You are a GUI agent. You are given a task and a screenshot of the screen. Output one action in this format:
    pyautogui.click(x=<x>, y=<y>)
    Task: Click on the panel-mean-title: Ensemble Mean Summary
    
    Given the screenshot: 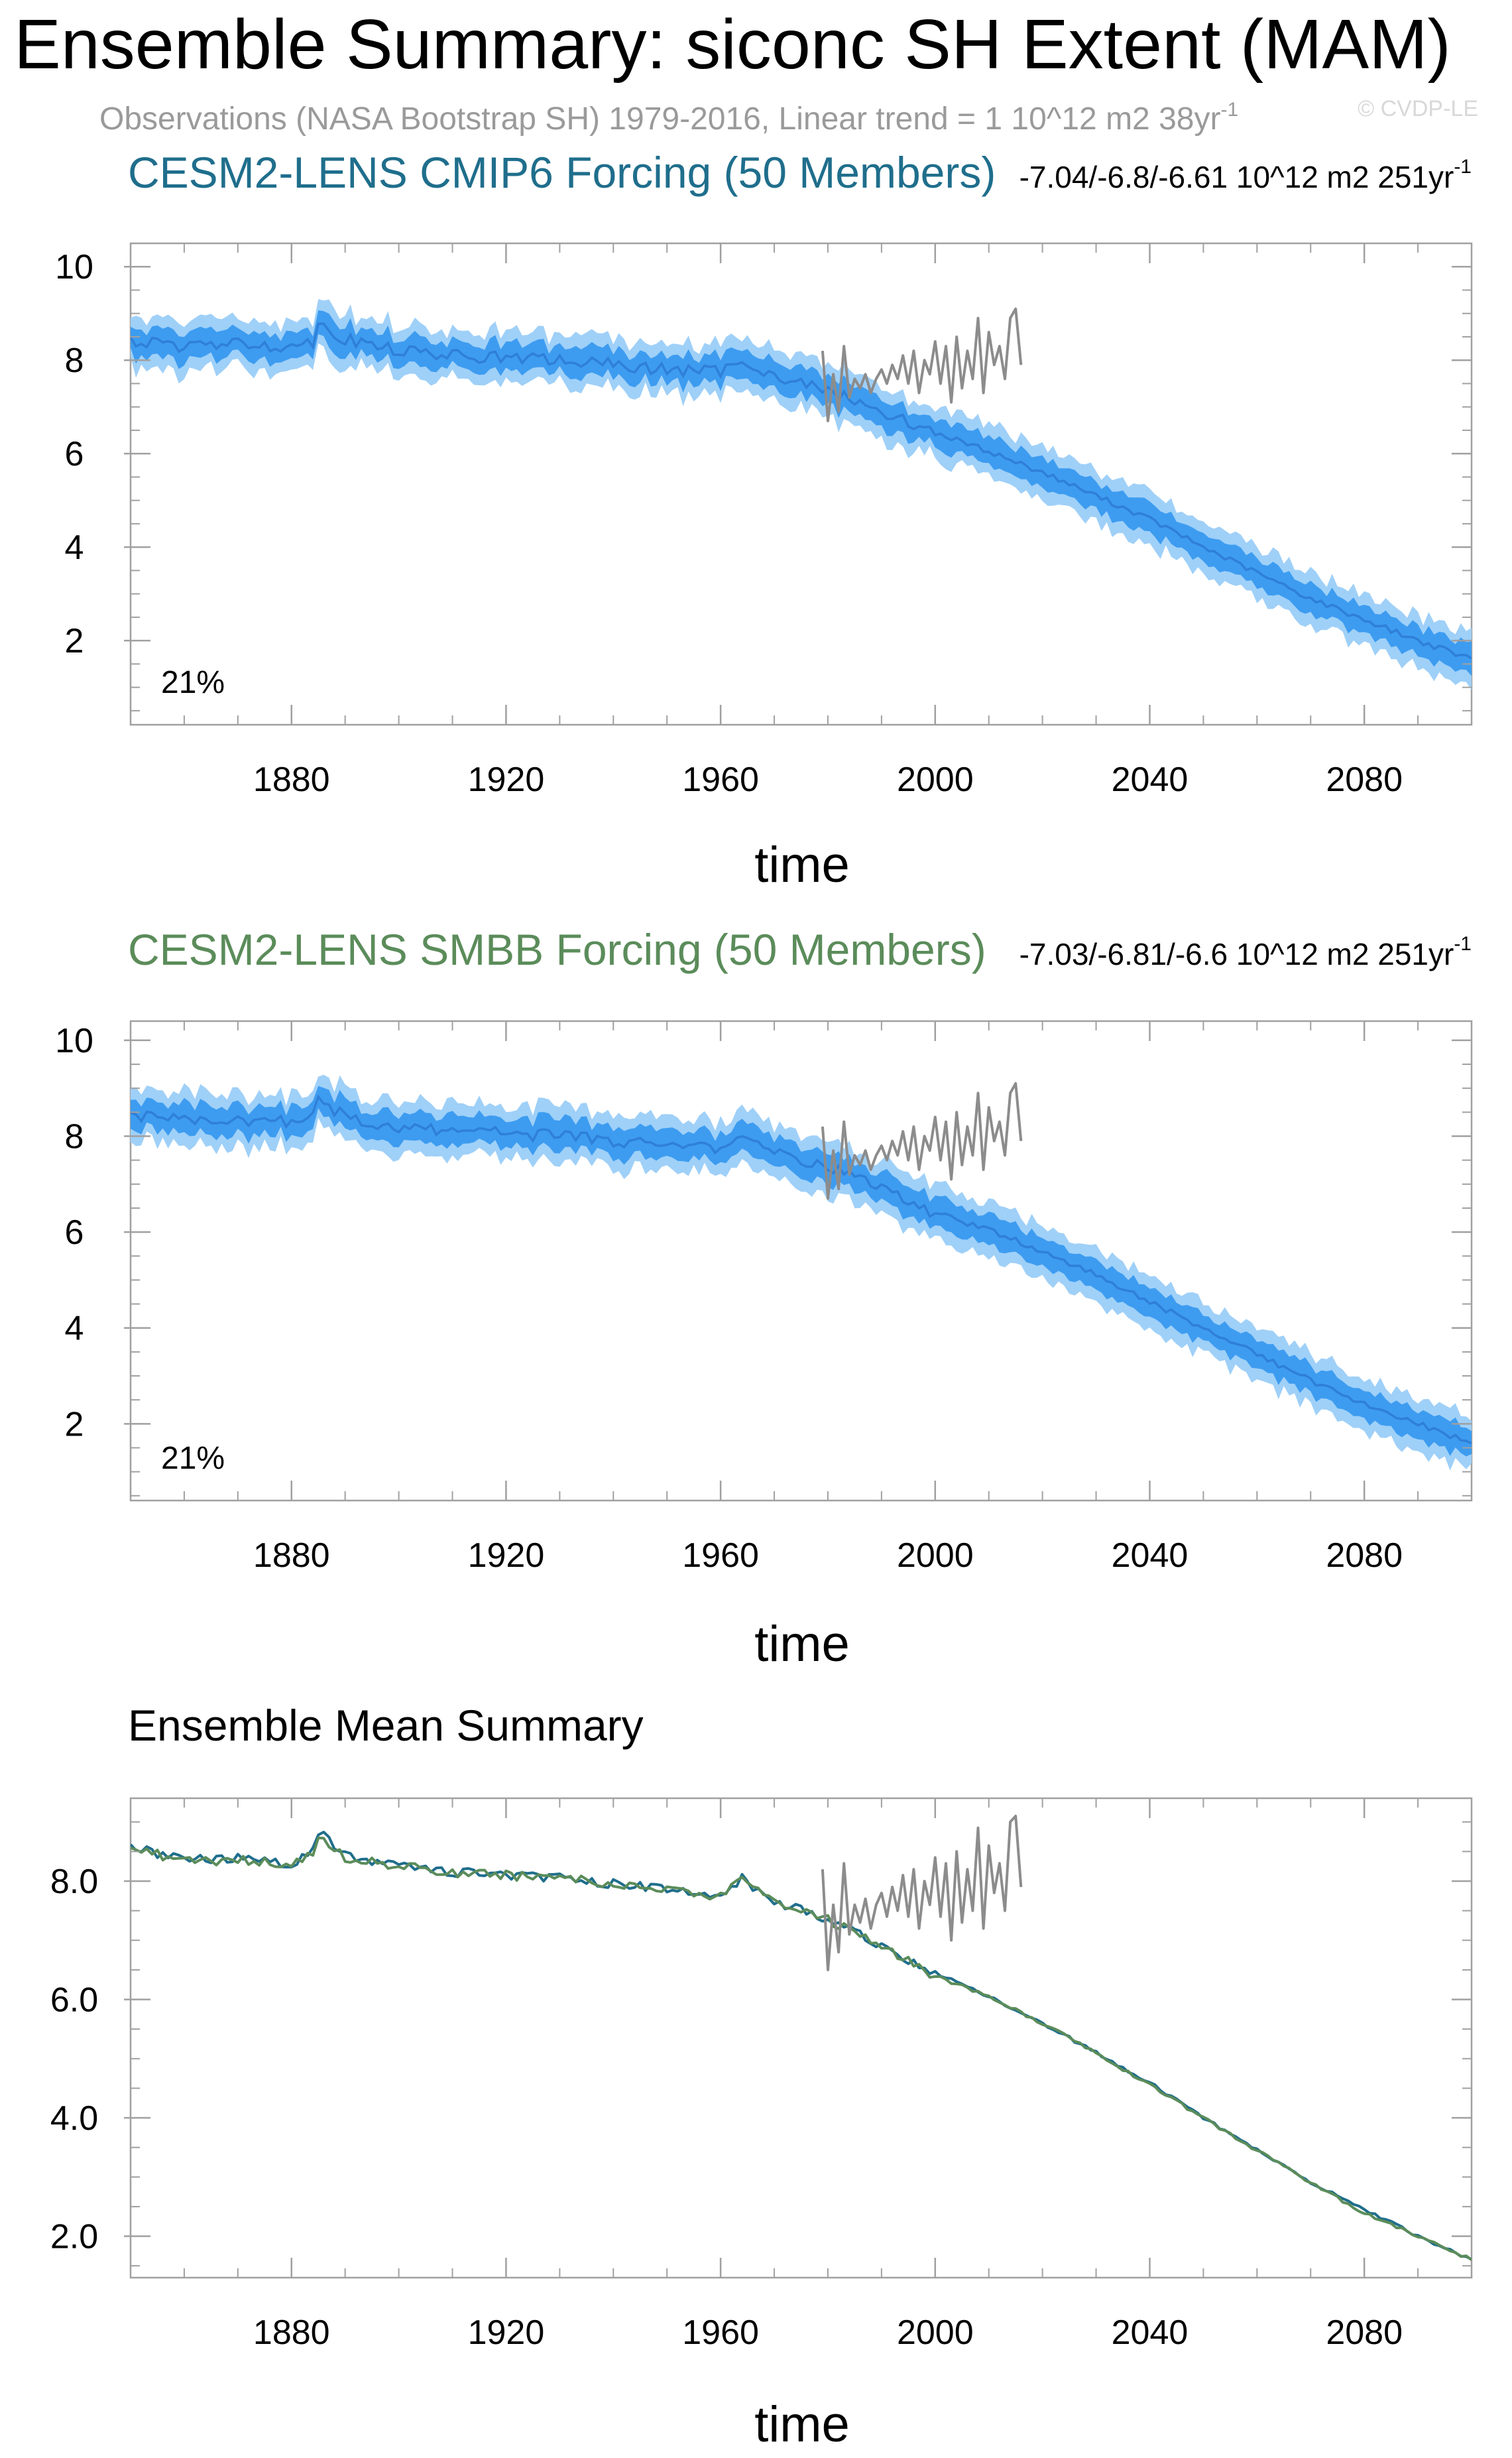 What is the action you would take?
    pyautogui.click(x=386, y=1725)
    